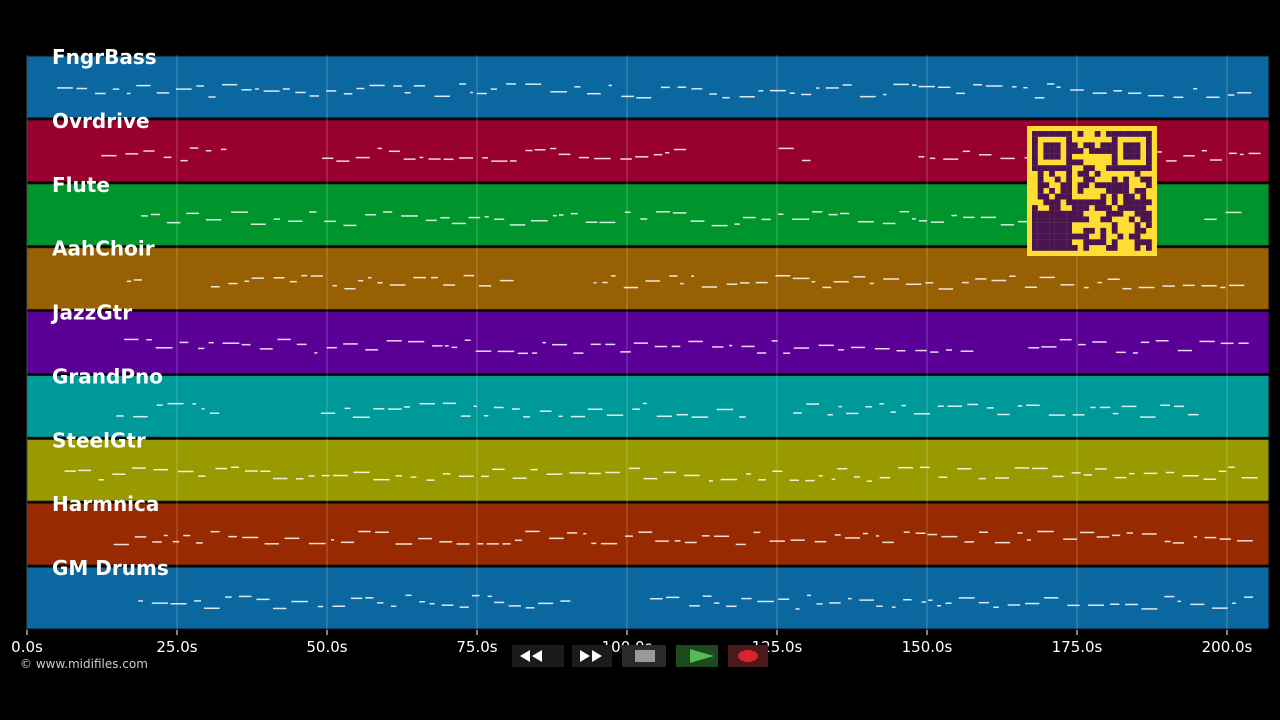 This screenshot has width=1280, height=720. What do you see at coordinates (538, 656) in the screenshot?
I see `rewind-button` at bounding box center [538, 656].